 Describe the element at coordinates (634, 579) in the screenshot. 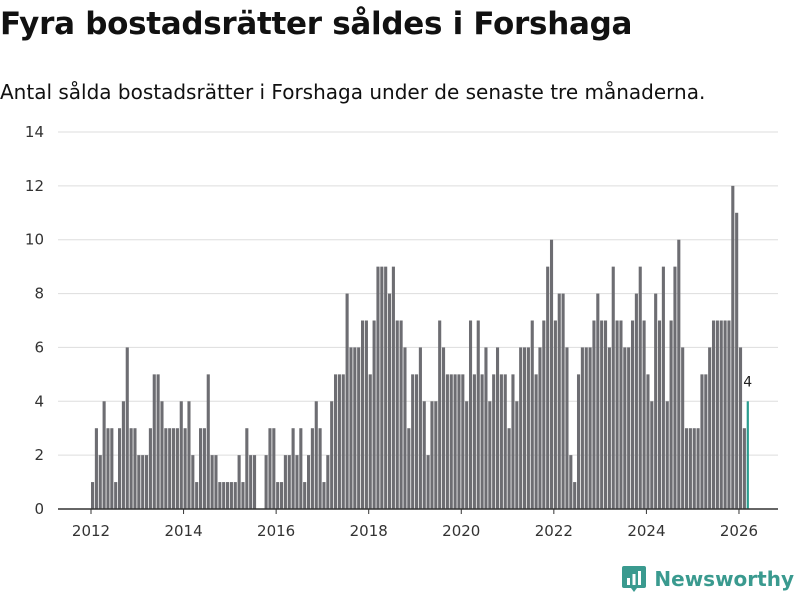

I see `newsworthy-logo-icon` at that location.